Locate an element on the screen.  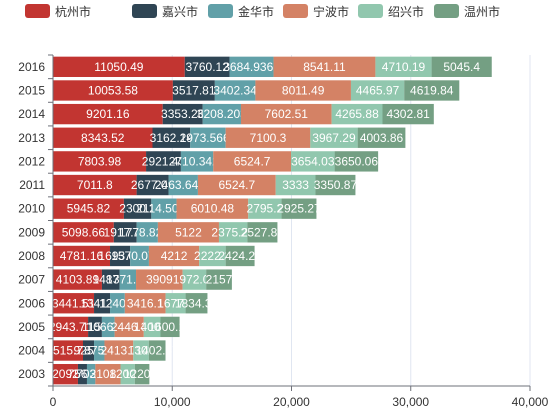
legend-label-2: 金华市 is located at coordinates (256, 11).